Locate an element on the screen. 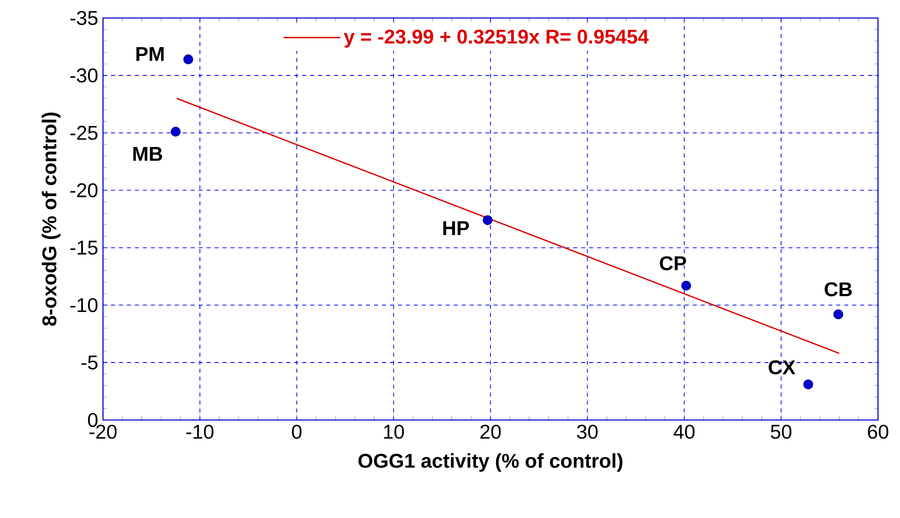 The height and width of the screenshot is (518, 900). legend-label: y = -23.99 + 0.32519x R= 0.95454 is located at coordinates (496, 39).